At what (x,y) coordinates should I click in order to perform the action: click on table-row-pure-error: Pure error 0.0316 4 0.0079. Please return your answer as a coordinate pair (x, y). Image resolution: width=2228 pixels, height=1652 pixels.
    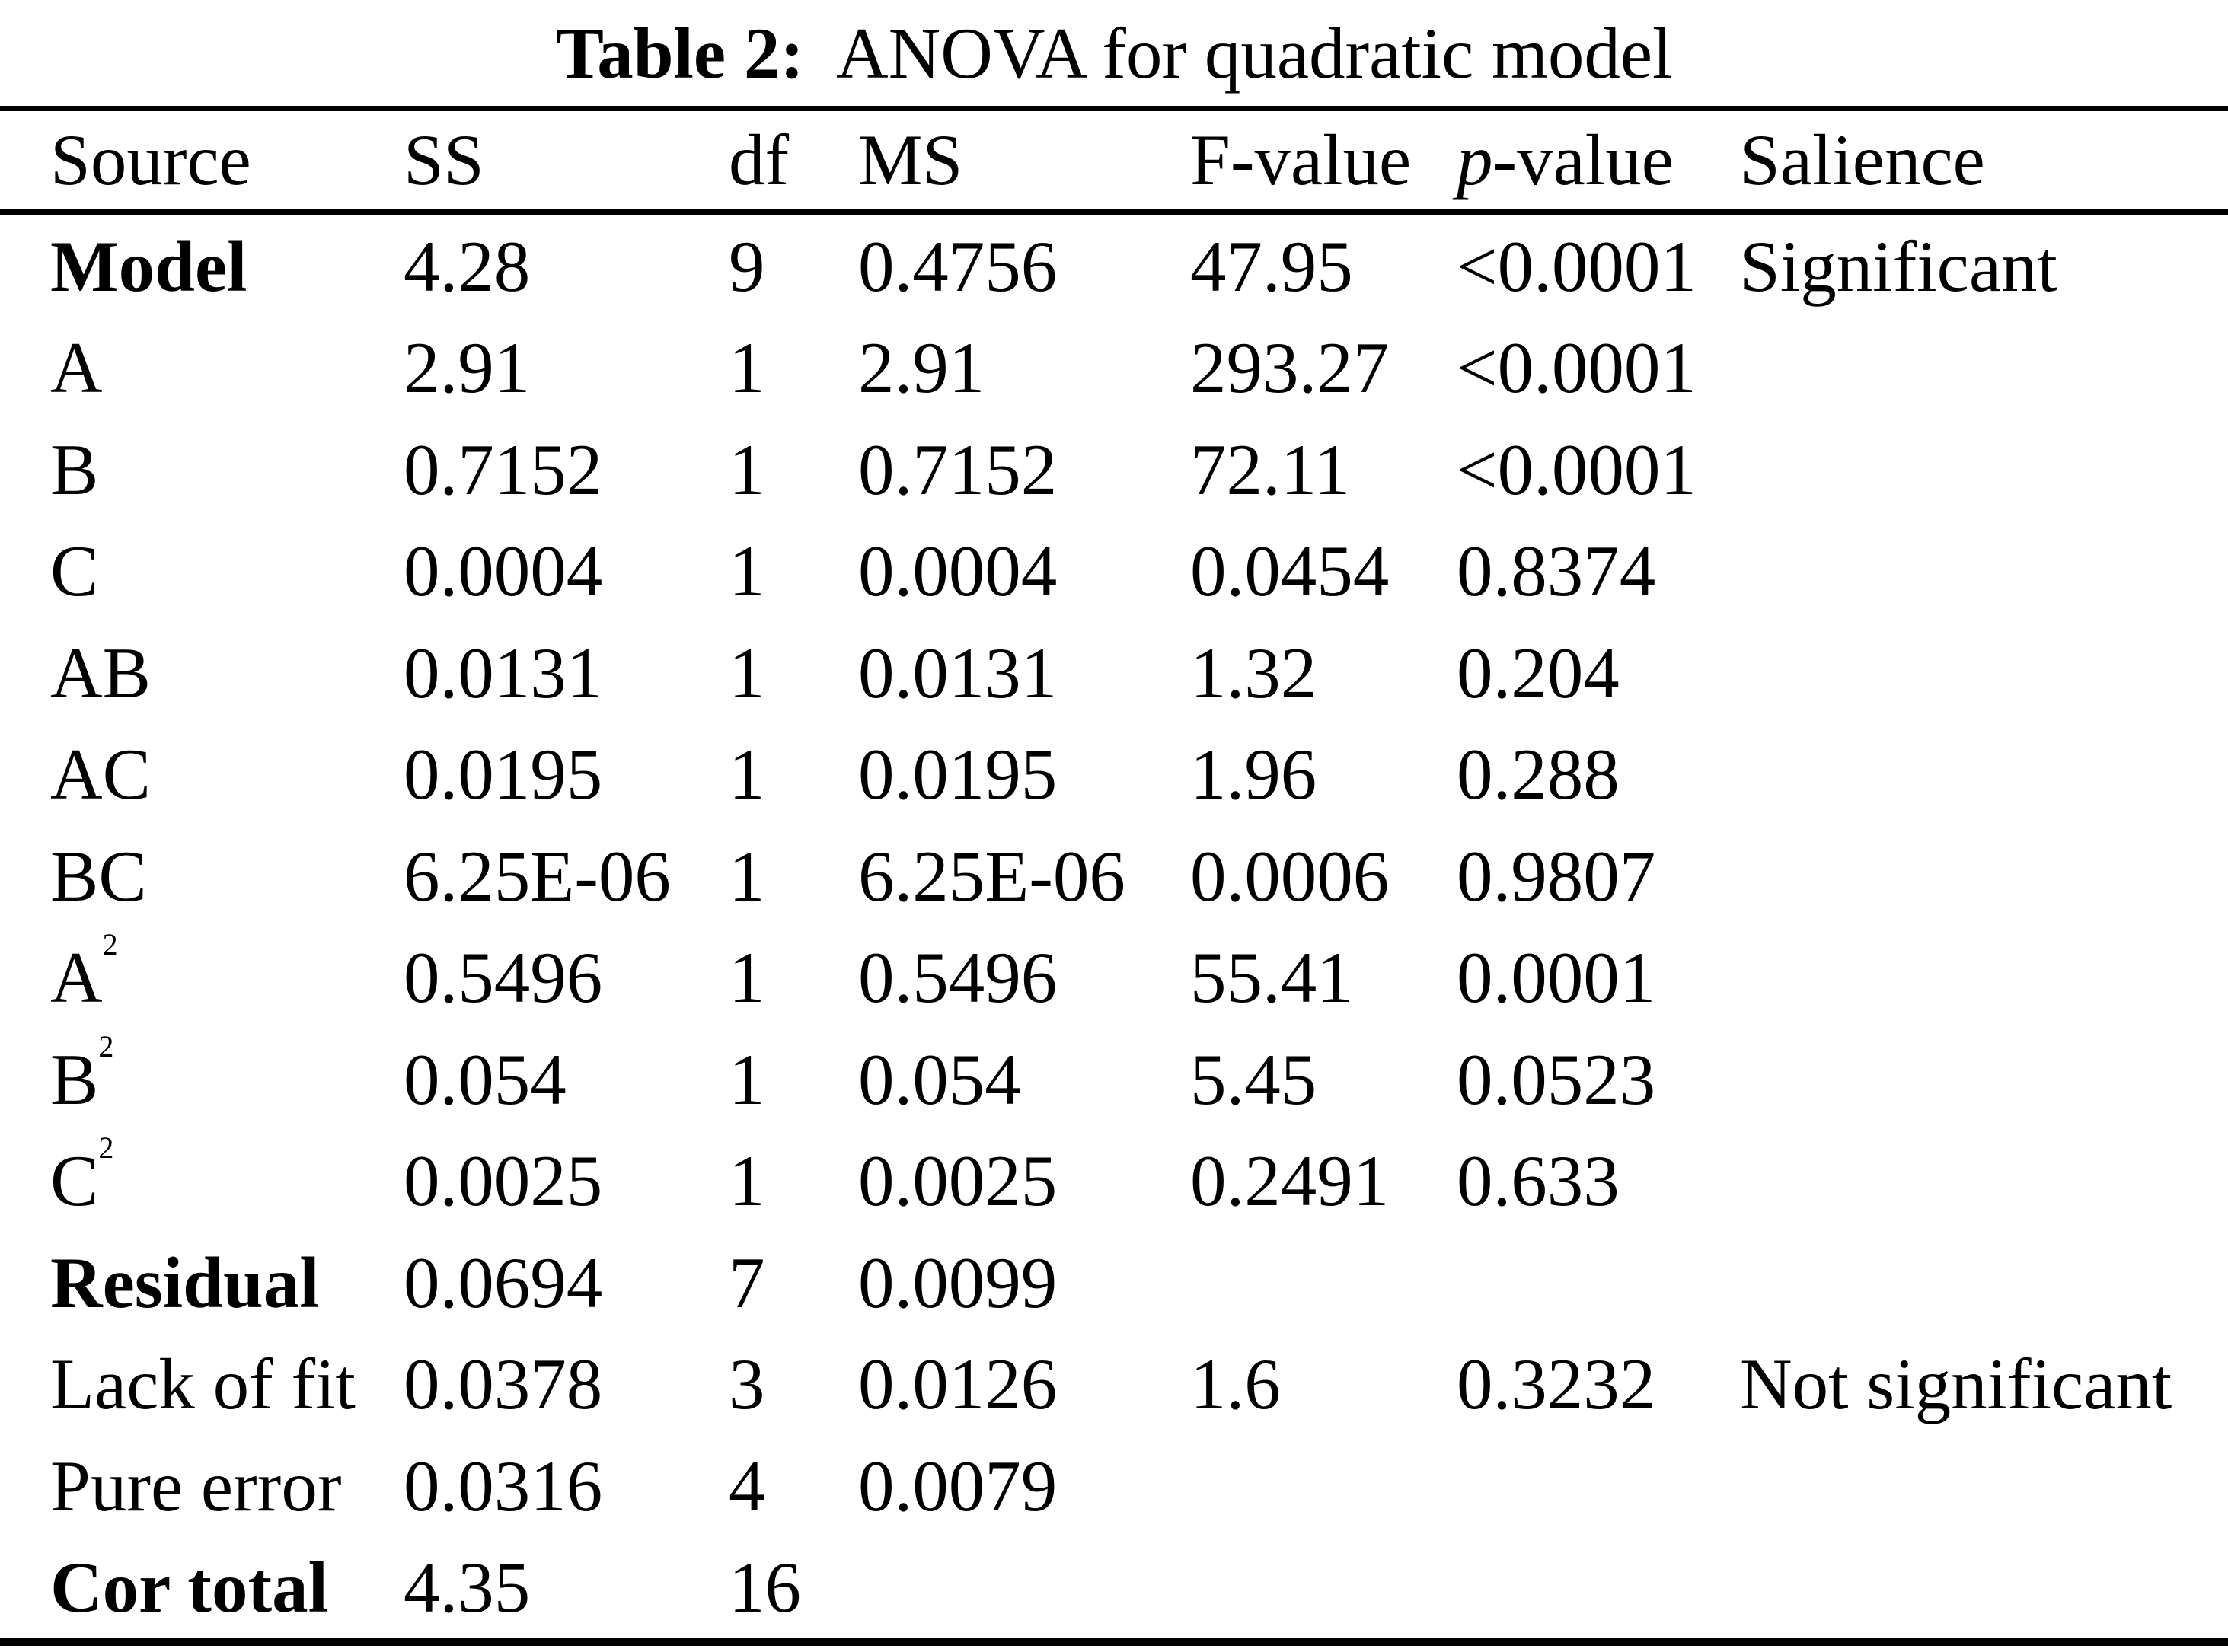
    Looking at the image, I should click on (1114, 1486).